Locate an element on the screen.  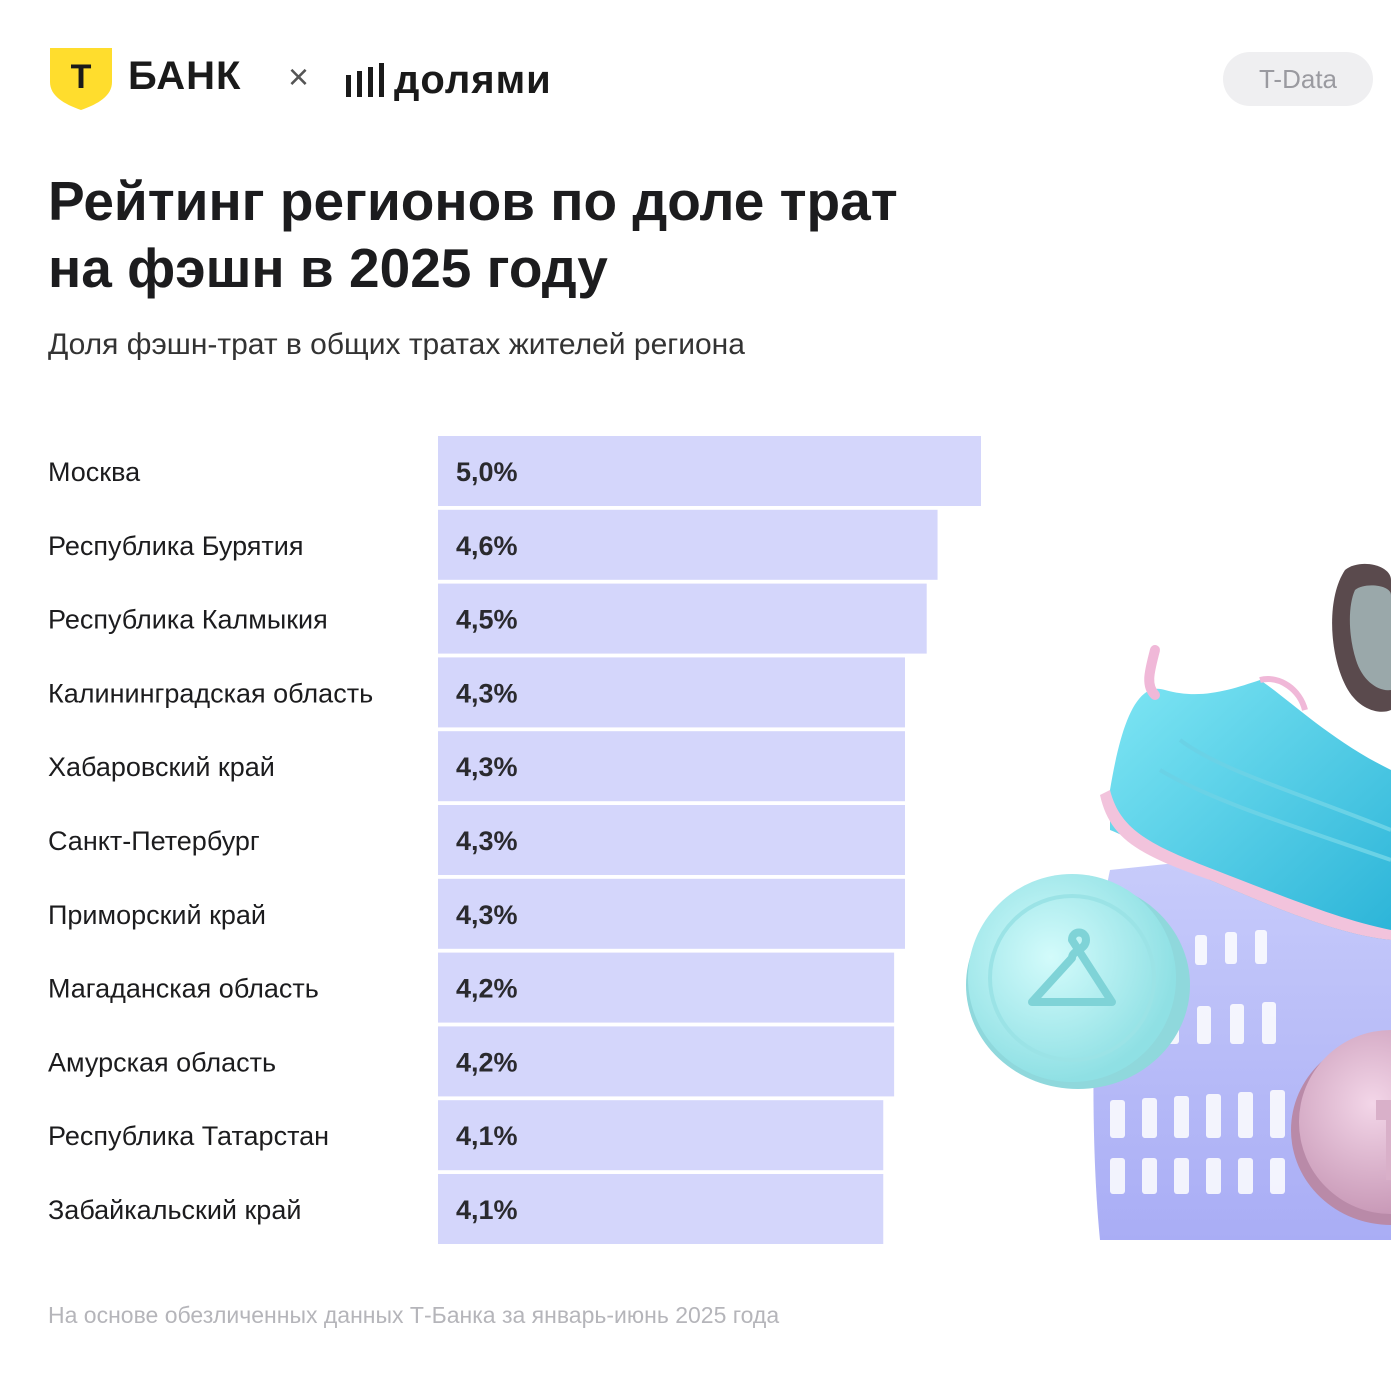
dolyami-logo: долями is located at coordinates (449, 79).